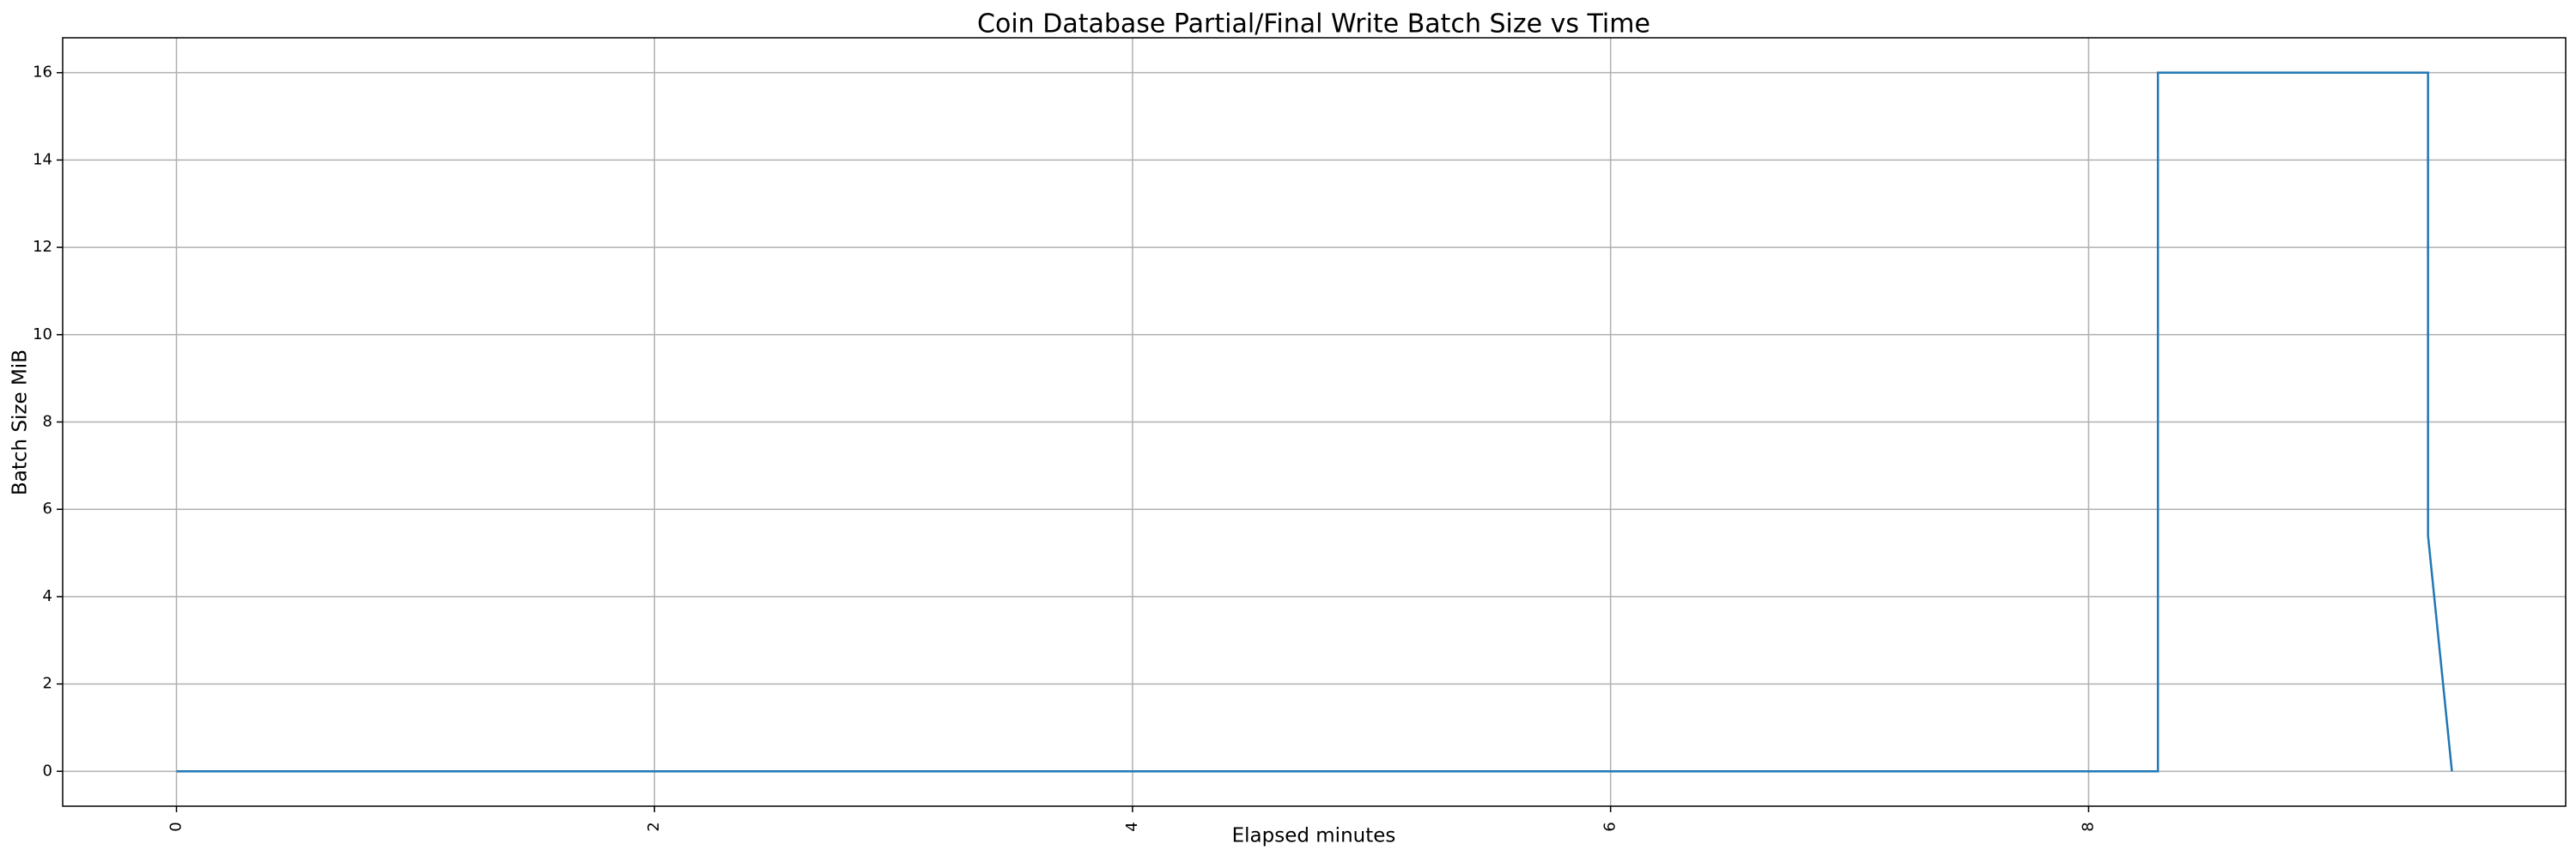 This screenshot has width=2576, height=862. What do you see at coordinates (48, 596) in the screenshot?
I see `y-tick-label: 4` at bounding box center [48, 596].